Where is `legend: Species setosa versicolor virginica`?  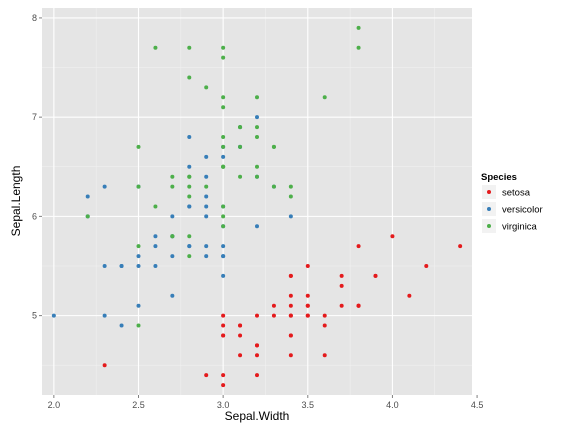 legend: Species setosa versicolor virginica is located at coordinates (512, 202).